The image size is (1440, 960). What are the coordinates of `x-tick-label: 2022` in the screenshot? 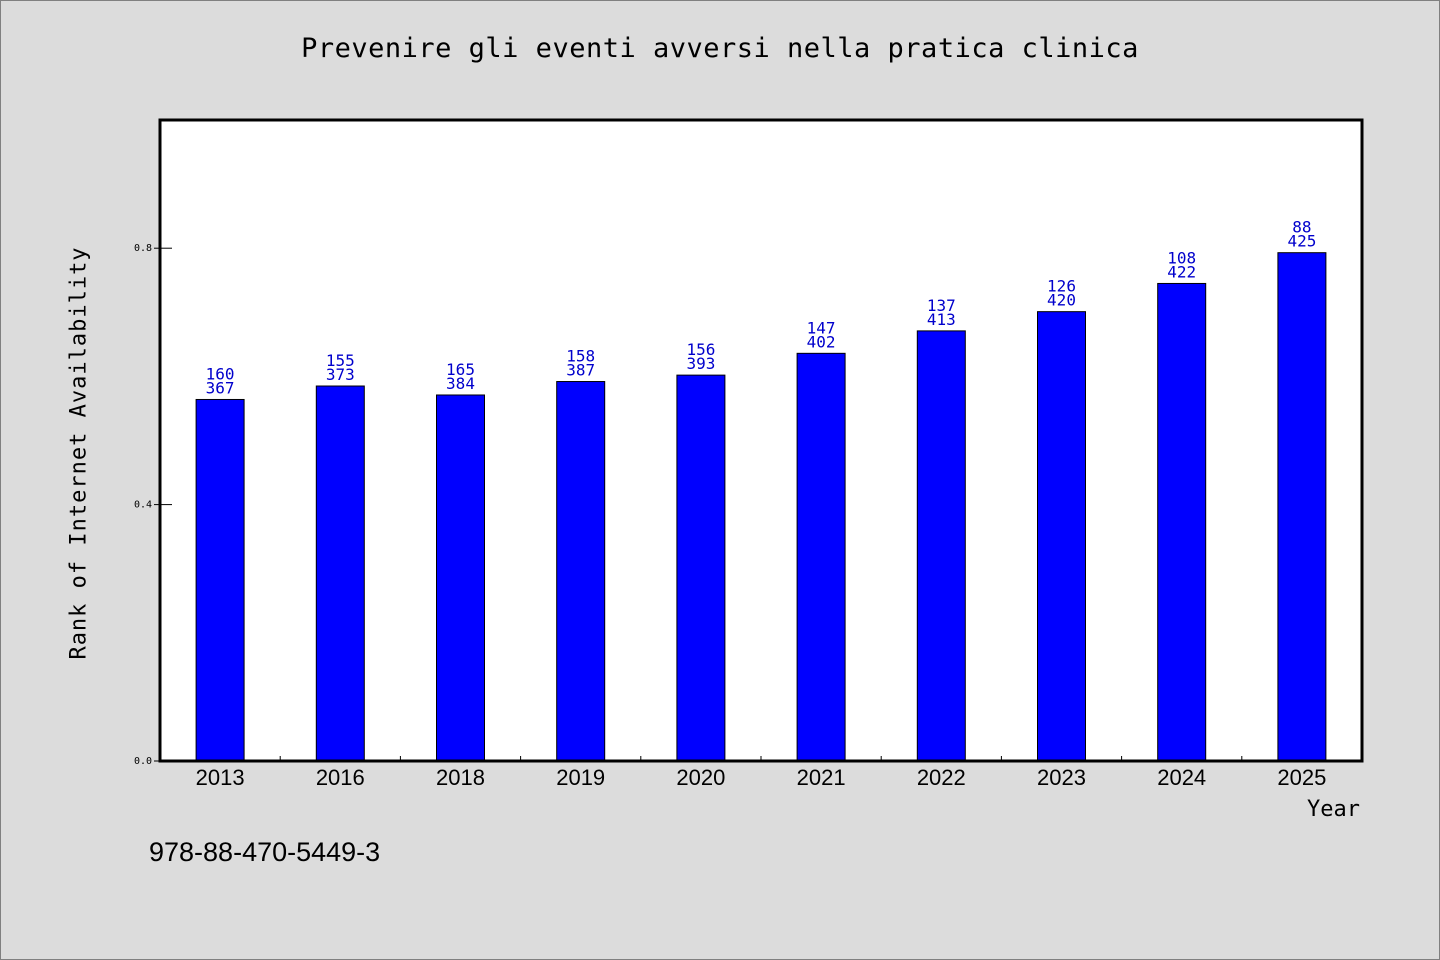 It's located at (941, 777).